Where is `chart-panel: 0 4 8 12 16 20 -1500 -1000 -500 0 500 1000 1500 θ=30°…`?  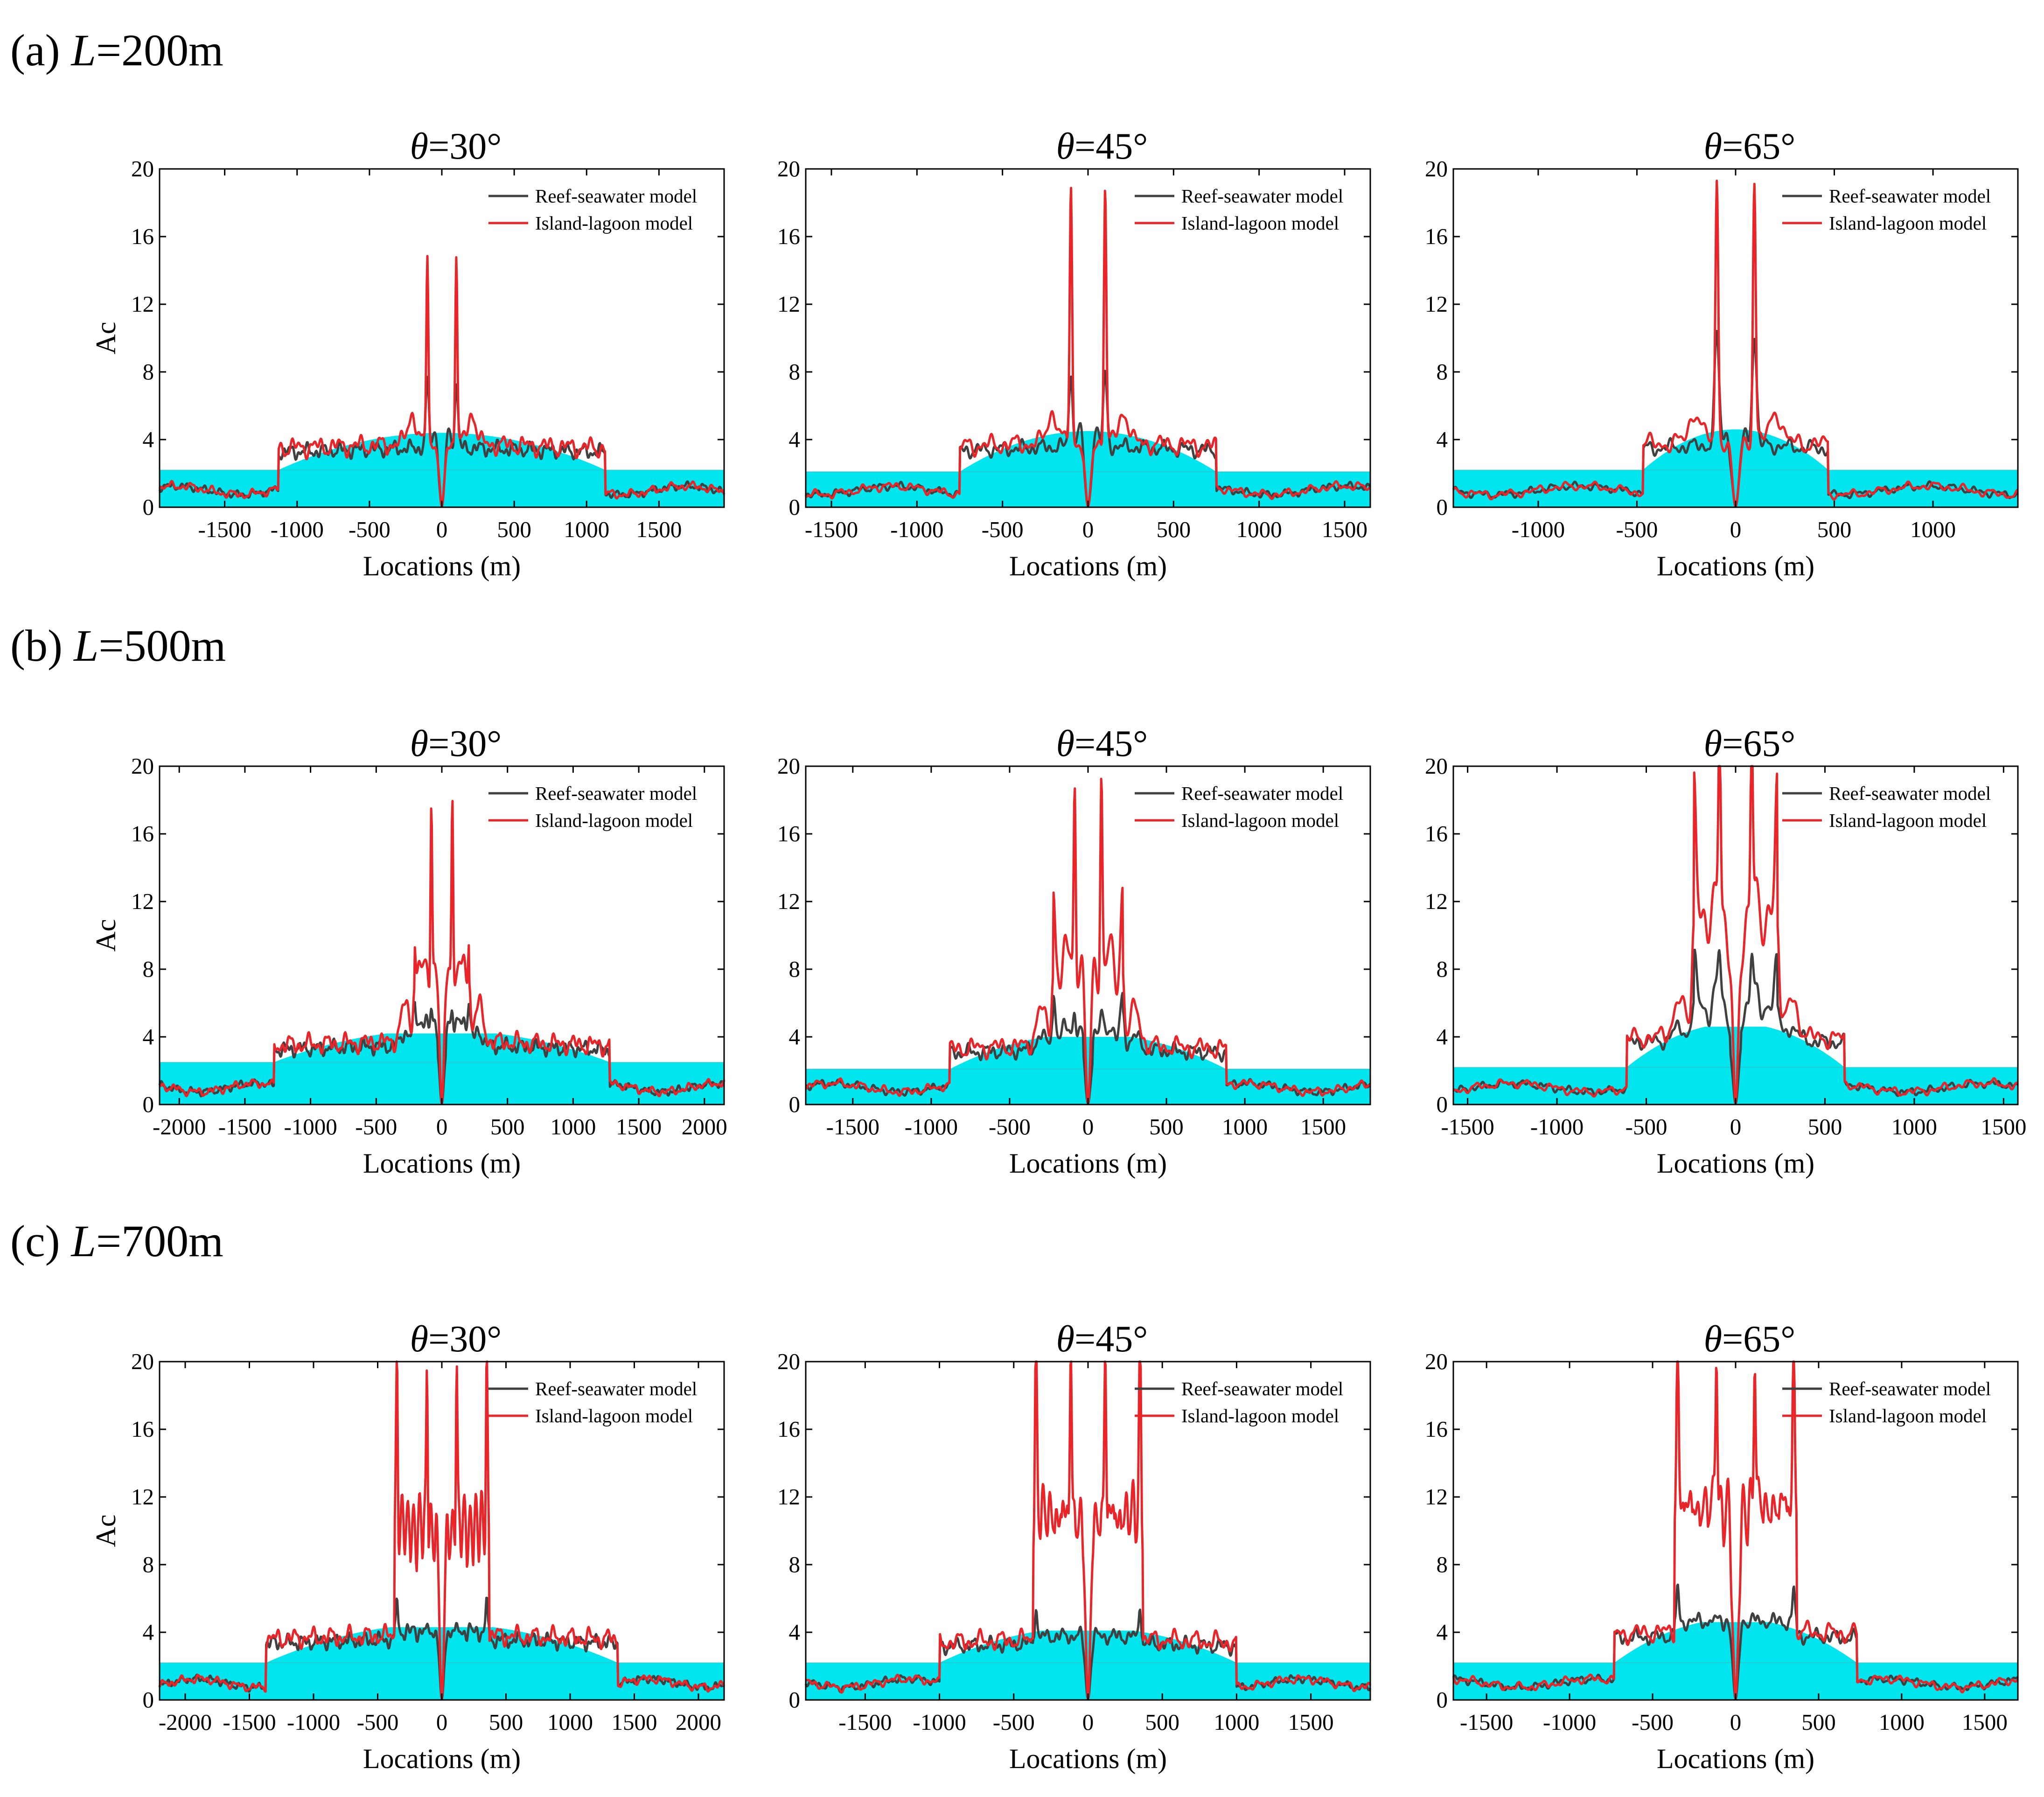
chart-panel: 0 4 8 12 16 20 -1500 -1000 -500 0 500 1000 1500 θ=30°… is located at coordinates (408, 353).